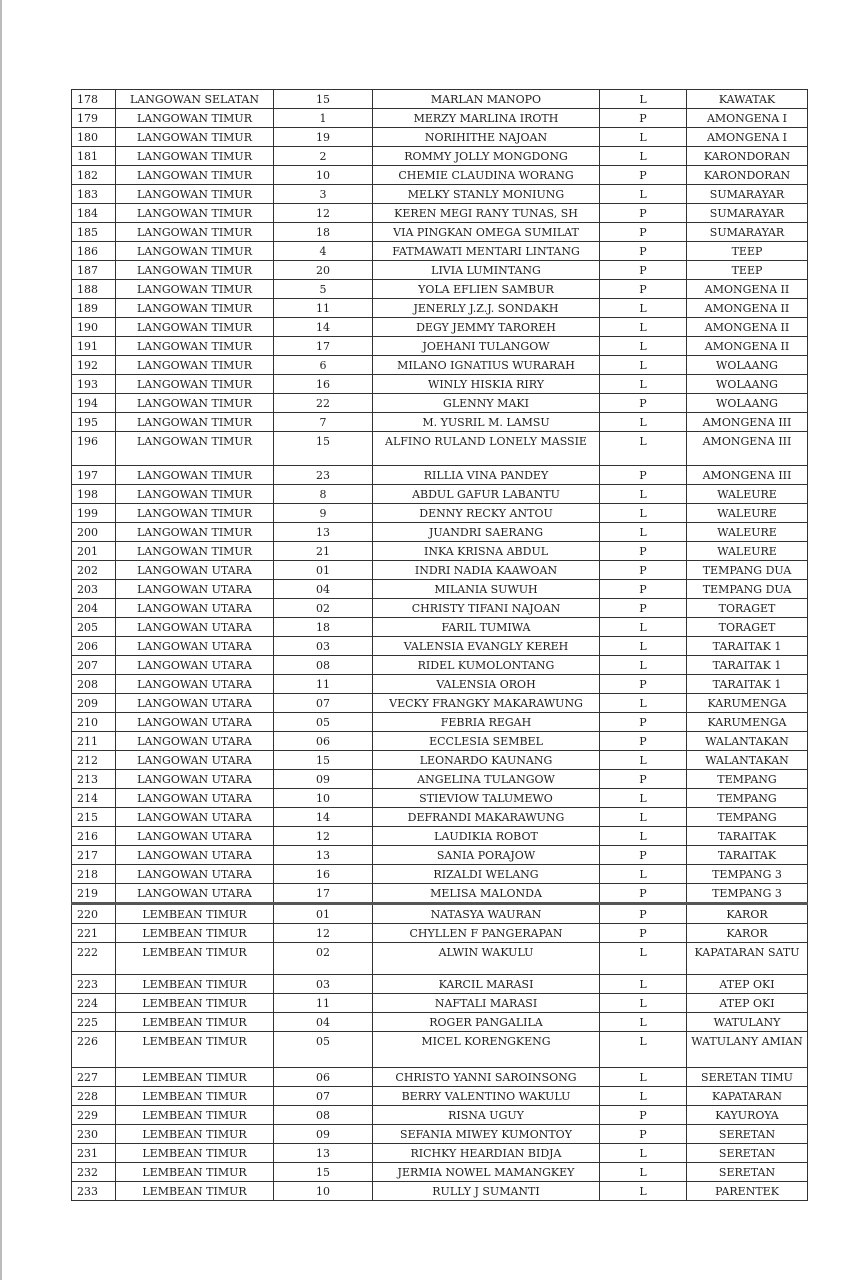  Describe the element at coordinates (93, 251) in the screenshot. I see `row-number: 186` at that location.